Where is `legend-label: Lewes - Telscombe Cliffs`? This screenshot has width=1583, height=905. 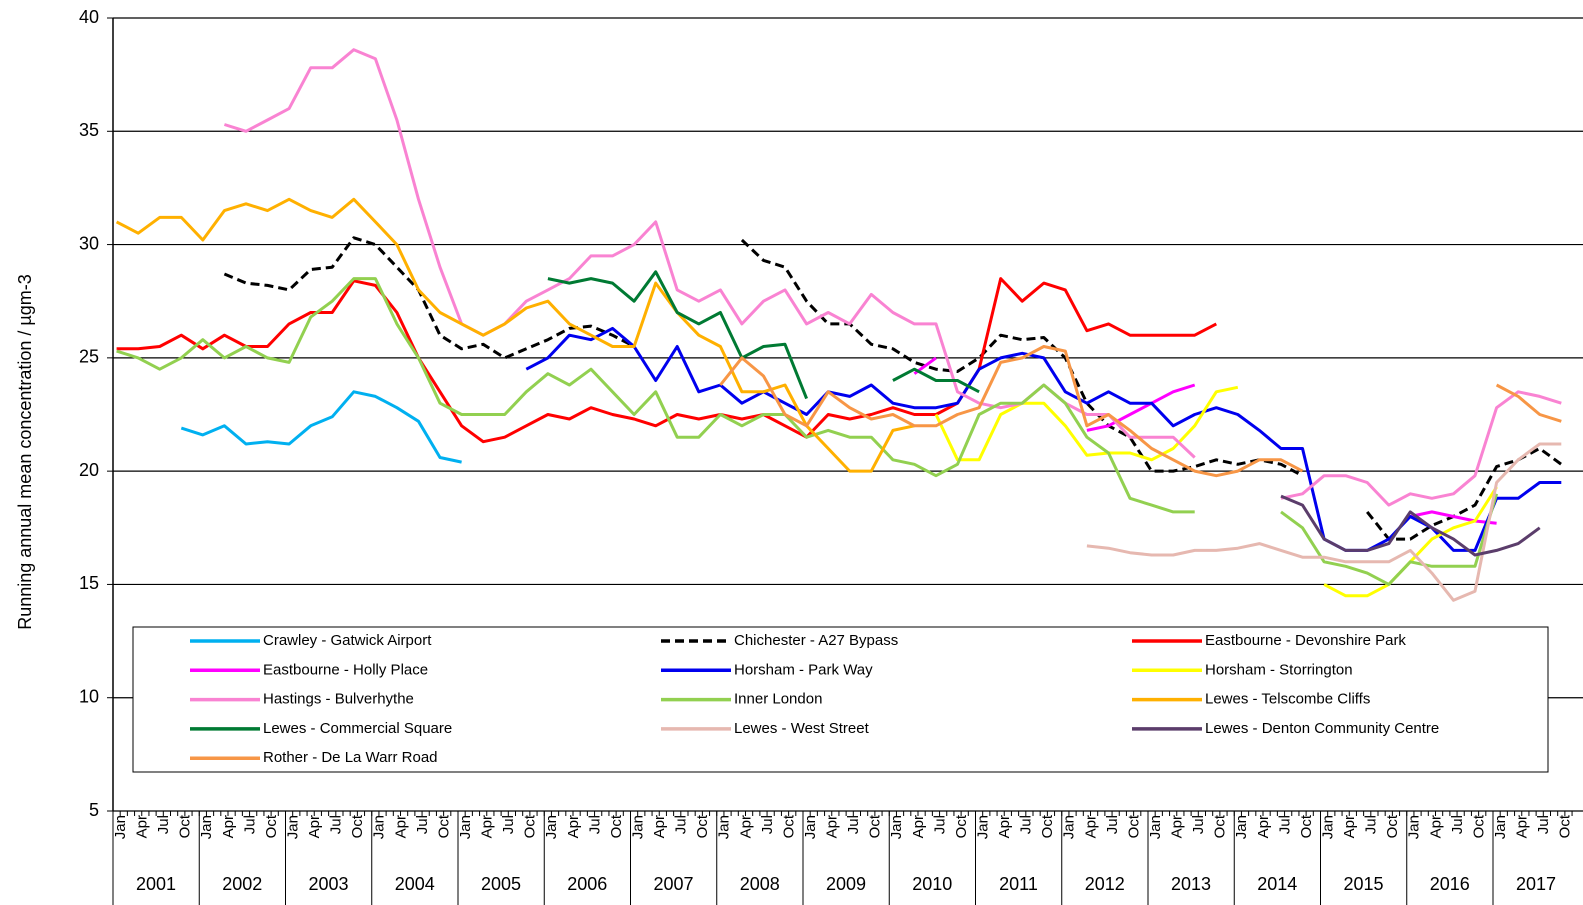 legend-label: Lewes - Telscombe Cliffs is located at coordinates (1287, 699).